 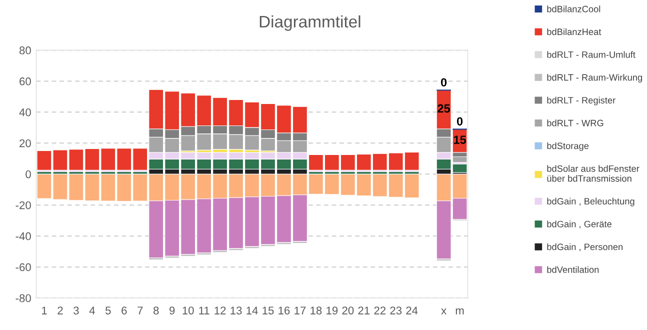 What do you see at coordinates (460, 311) in the screenshot?
I see `x-tick-label: m` at bounding box center [460, 311].